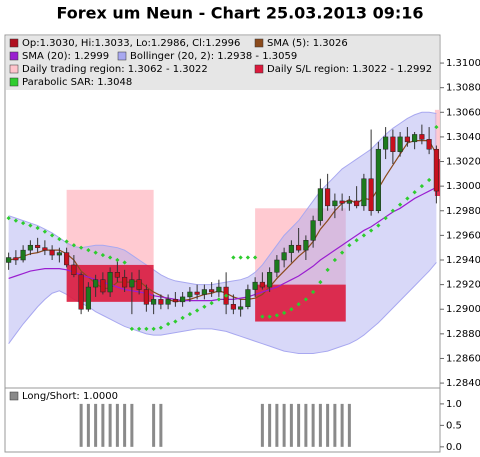  Describe the element at coordinates (463, 383) in the screenshot. I see `y-tick-label: 1.2840` at that location.